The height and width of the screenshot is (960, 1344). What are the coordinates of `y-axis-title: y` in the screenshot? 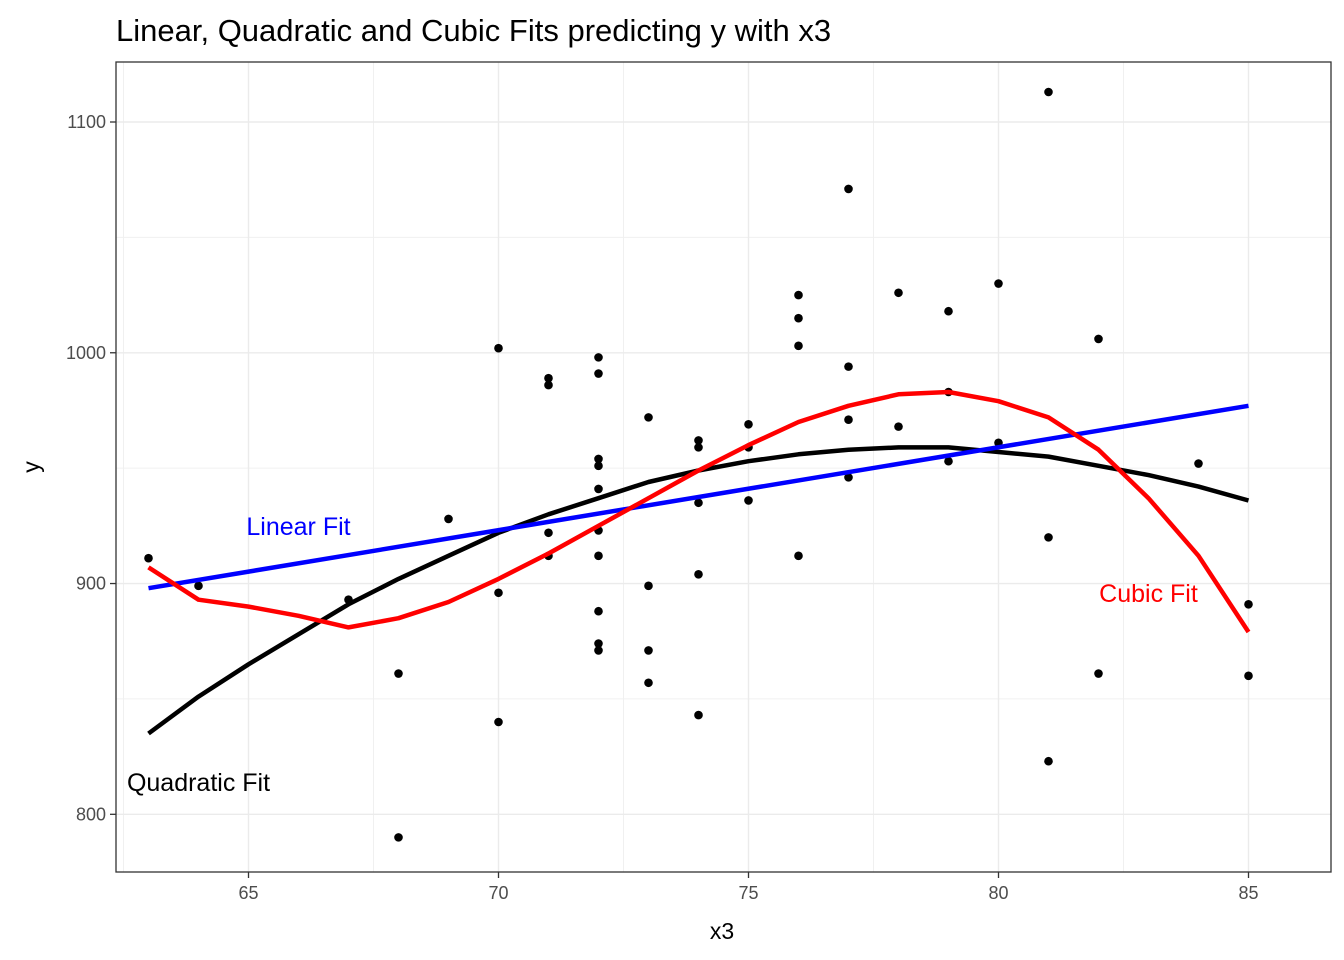 It's located at (31, 467).